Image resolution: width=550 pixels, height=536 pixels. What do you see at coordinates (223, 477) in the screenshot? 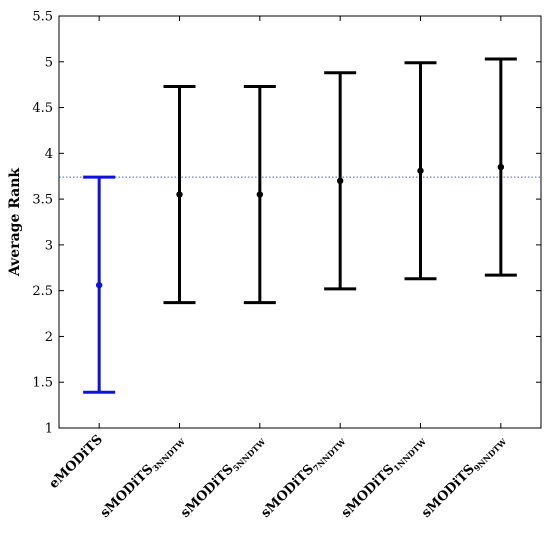
I see `x-tick-label: sMODiTS5NNDTW` at bounding box center [223, 477].